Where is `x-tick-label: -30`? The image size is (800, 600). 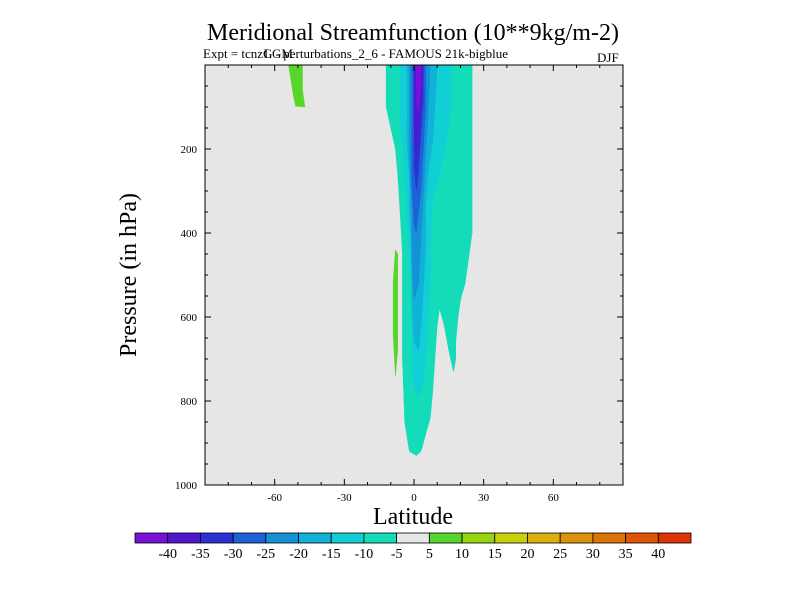
x-tick-label: -30 is located at coordinates (344, 498).